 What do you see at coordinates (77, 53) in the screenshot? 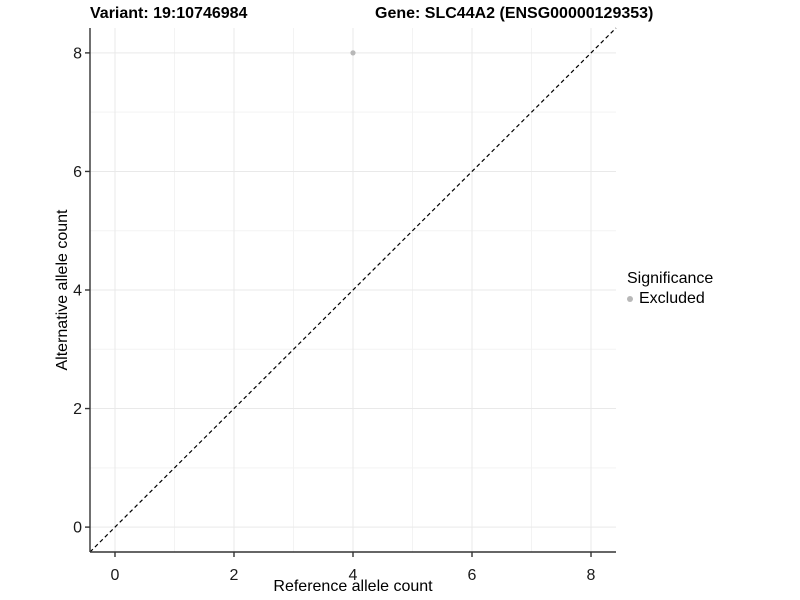
I see `y-tick-label: 8` at bounding box center [77, 53].